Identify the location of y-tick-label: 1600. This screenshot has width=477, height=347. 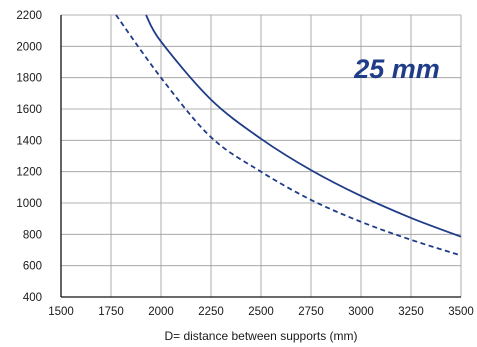
(29, 110).